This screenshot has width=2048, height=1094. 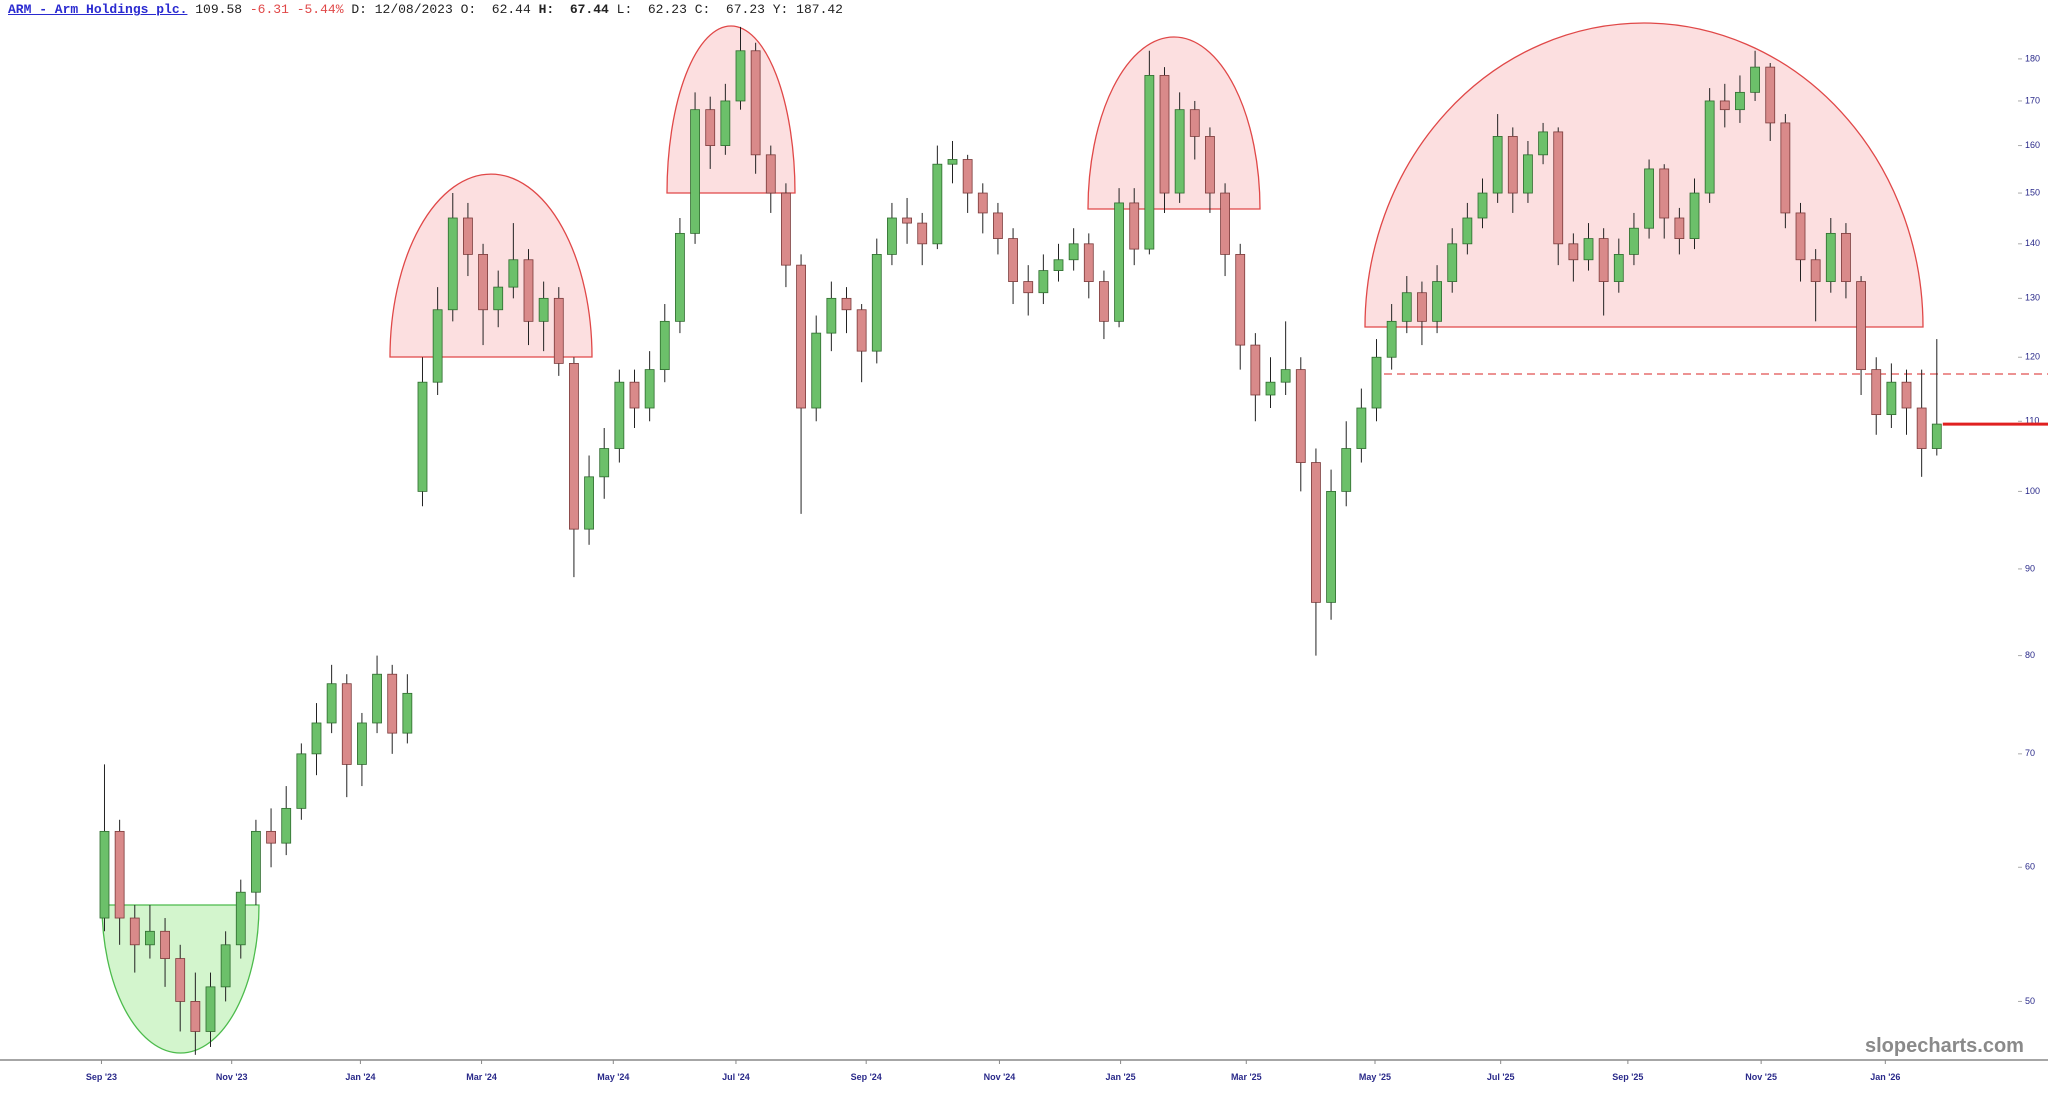 What do you see at coordinates (745, 9) in the screenshot?
I see `close: 67.23` at bounding box center [745, 9].